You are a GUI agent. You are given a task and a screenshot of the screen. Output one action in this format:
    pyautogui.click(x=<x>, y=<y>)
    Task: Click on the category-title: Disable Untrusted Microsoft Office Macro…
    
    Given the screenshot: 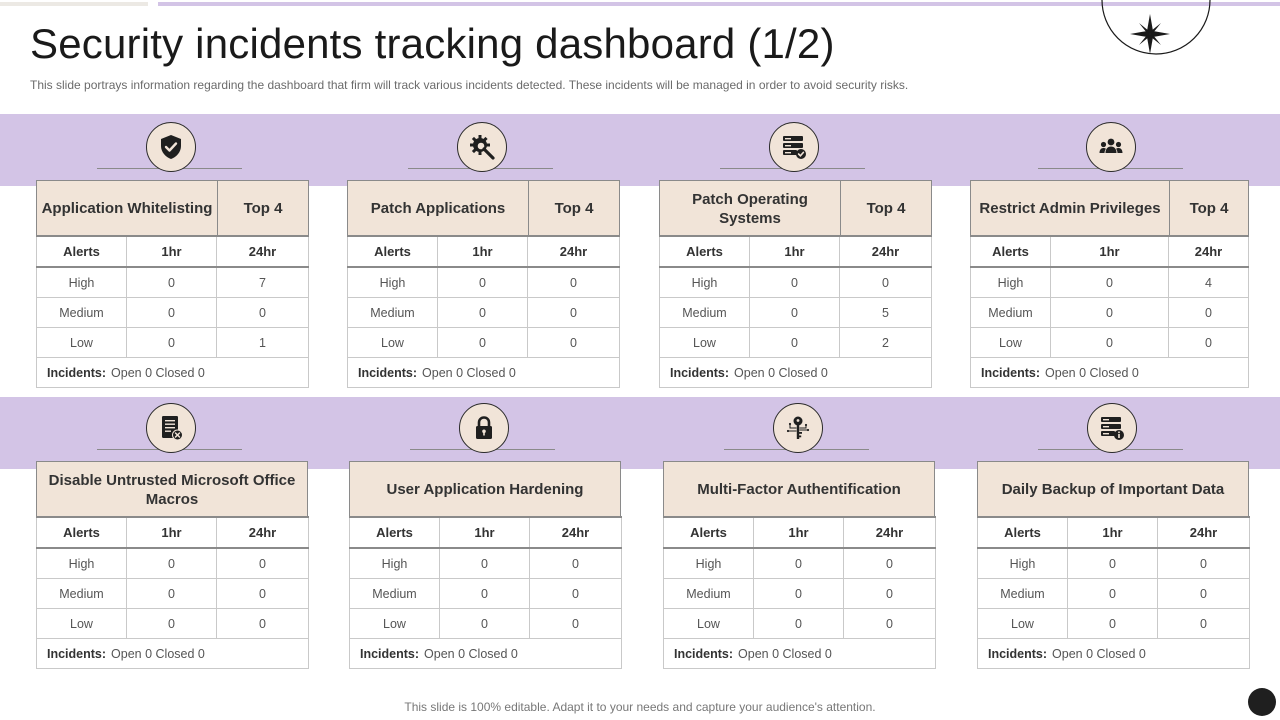 What is the action you would take?
    pyautogui.click(x=172, y=489)
    